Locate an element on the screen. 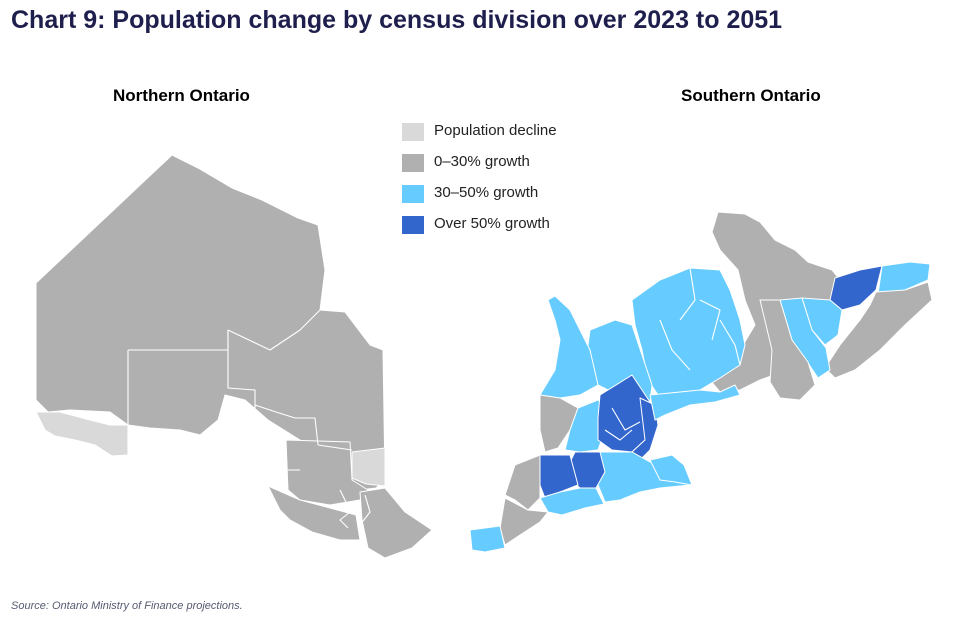 The image size is (960, 624). legend-label: 30–50% growth is located at coordinates (486, 192).